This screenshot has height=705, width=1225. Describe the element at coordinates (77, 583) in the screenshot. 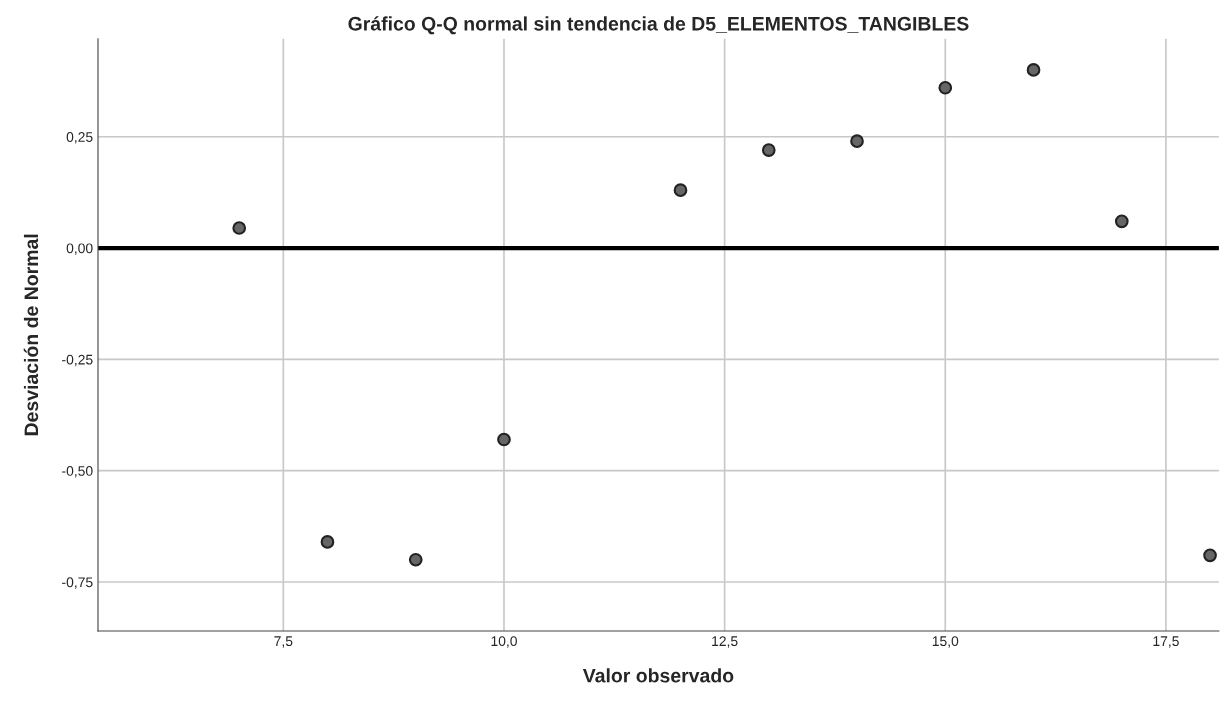

I see `y-tick-label: -0,75` at that location.